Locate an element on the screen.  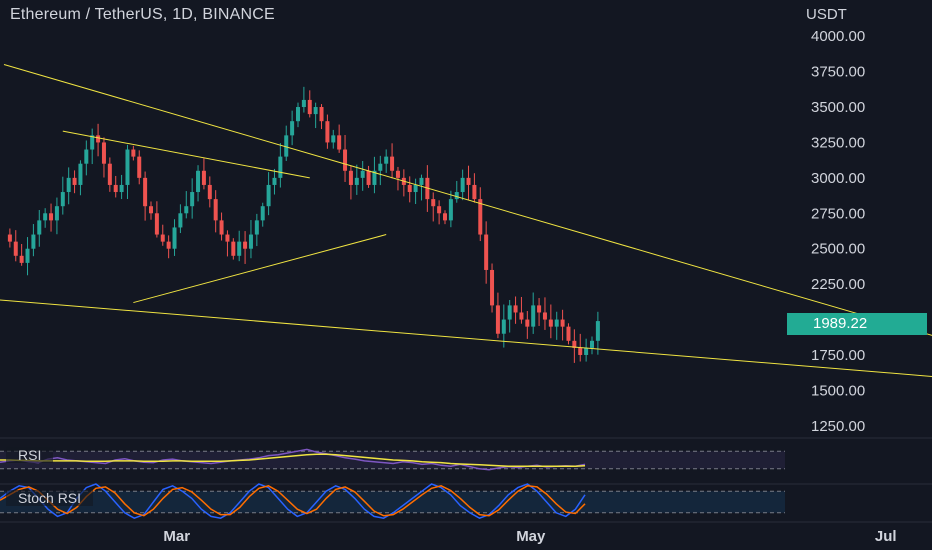
price-axis-unit: USDT is located at coordinates (826, 14).